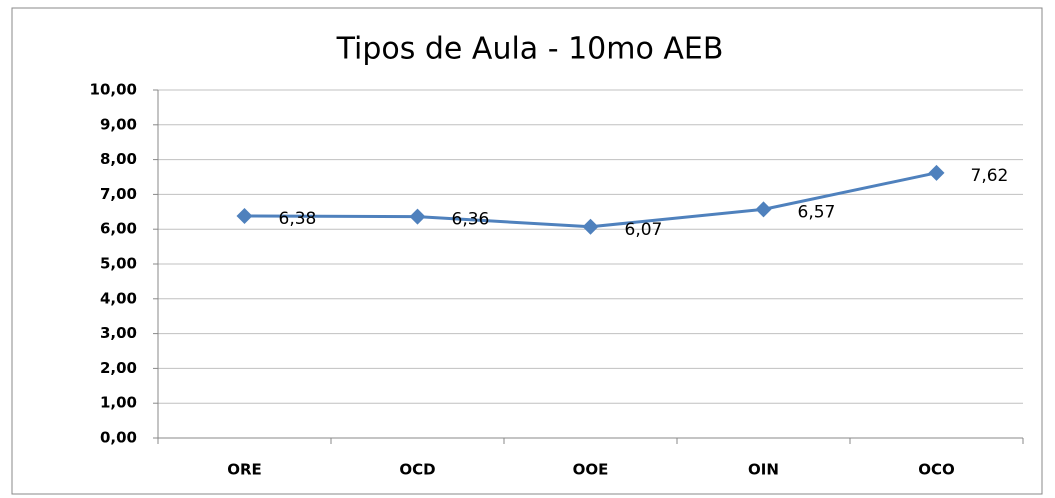 The width and height of the screenshot is (1055, 498). Describe the element at coordinates (118, 194) in the screenshot. I see `y-tick-label: 7,00` at that location.